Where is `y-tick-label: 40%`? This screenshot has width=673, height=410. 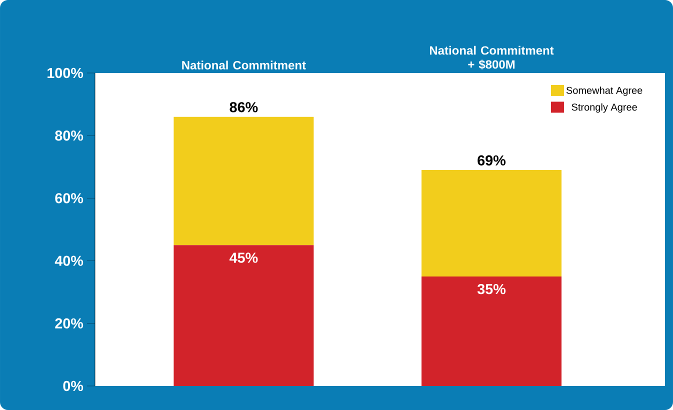 y-tick-label: 40% is located at coordinates (69, 261).